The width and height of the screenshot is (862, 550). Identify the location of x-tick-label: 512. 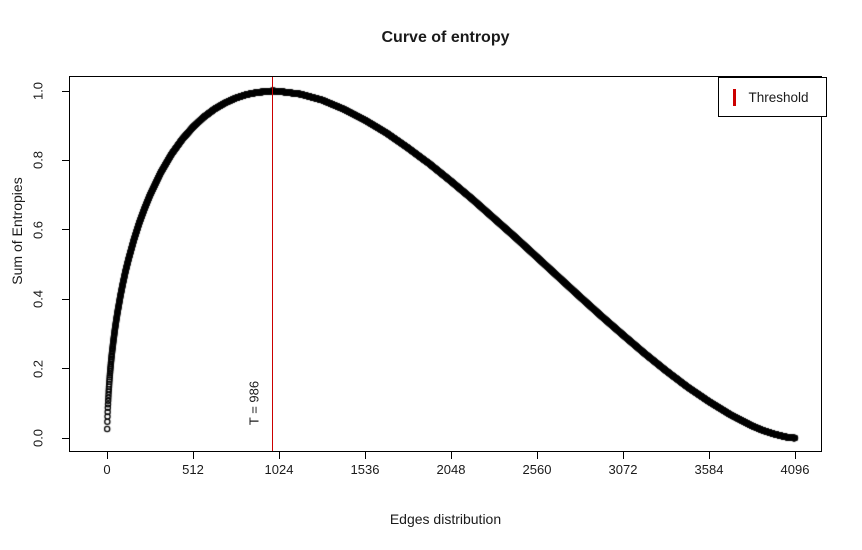
(193, 469).